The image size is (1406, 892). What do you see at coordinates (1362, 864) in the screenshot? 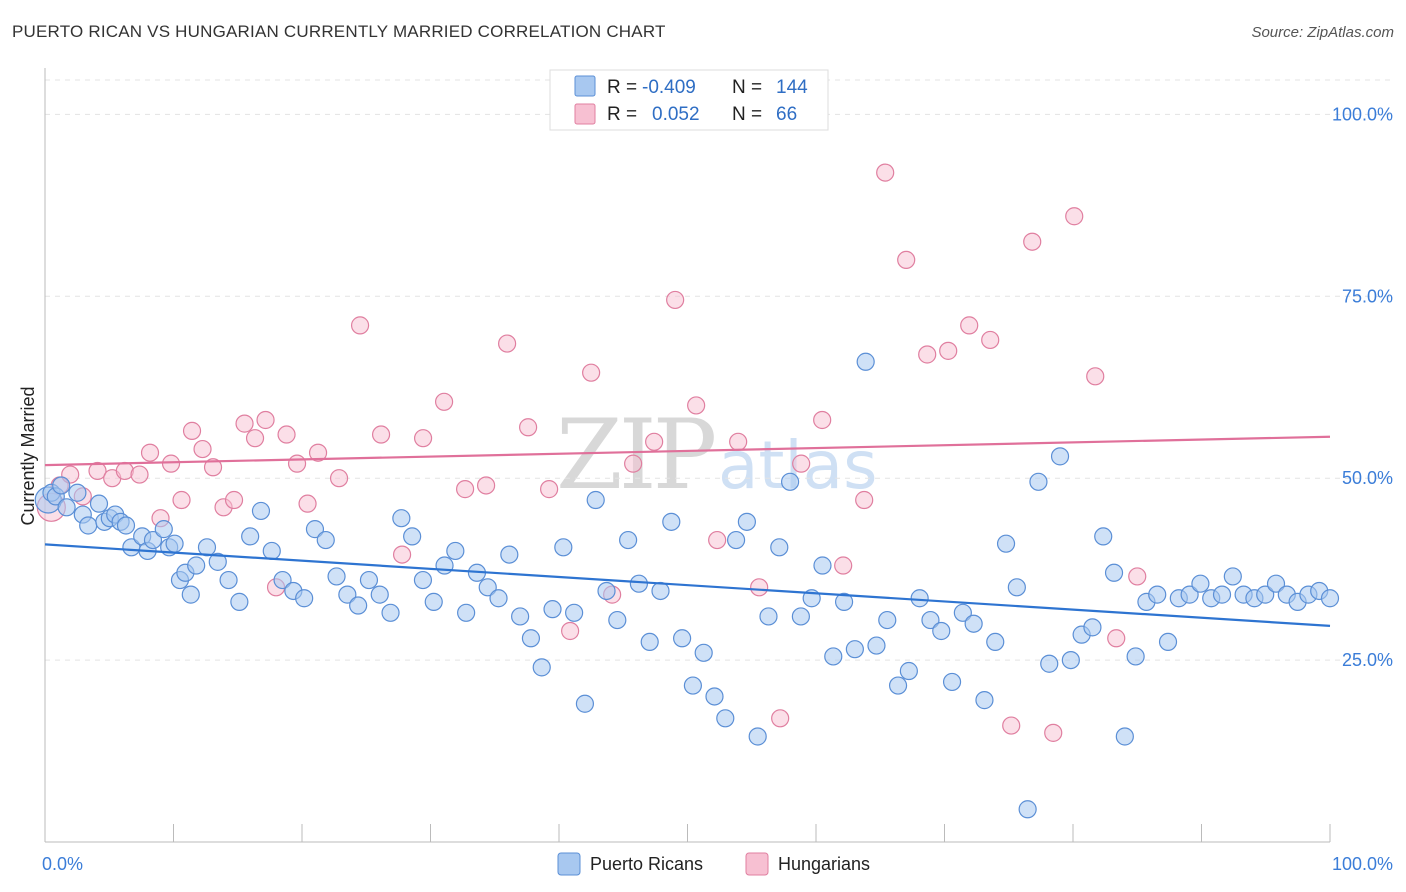
I see `x-tick-label-end: 100.0%` at bounding box center [1362, 864].